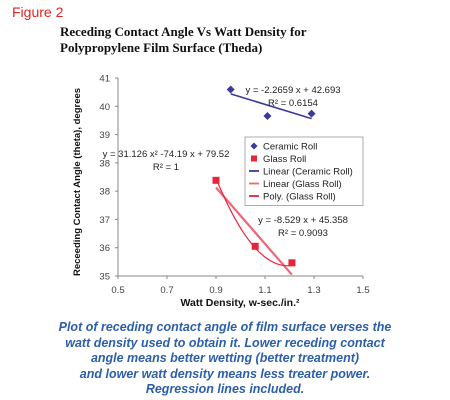  Describe the element at coordinates (293, 103) in the screenshot. I see `regression-equation: R² = 0.6154` at that location.